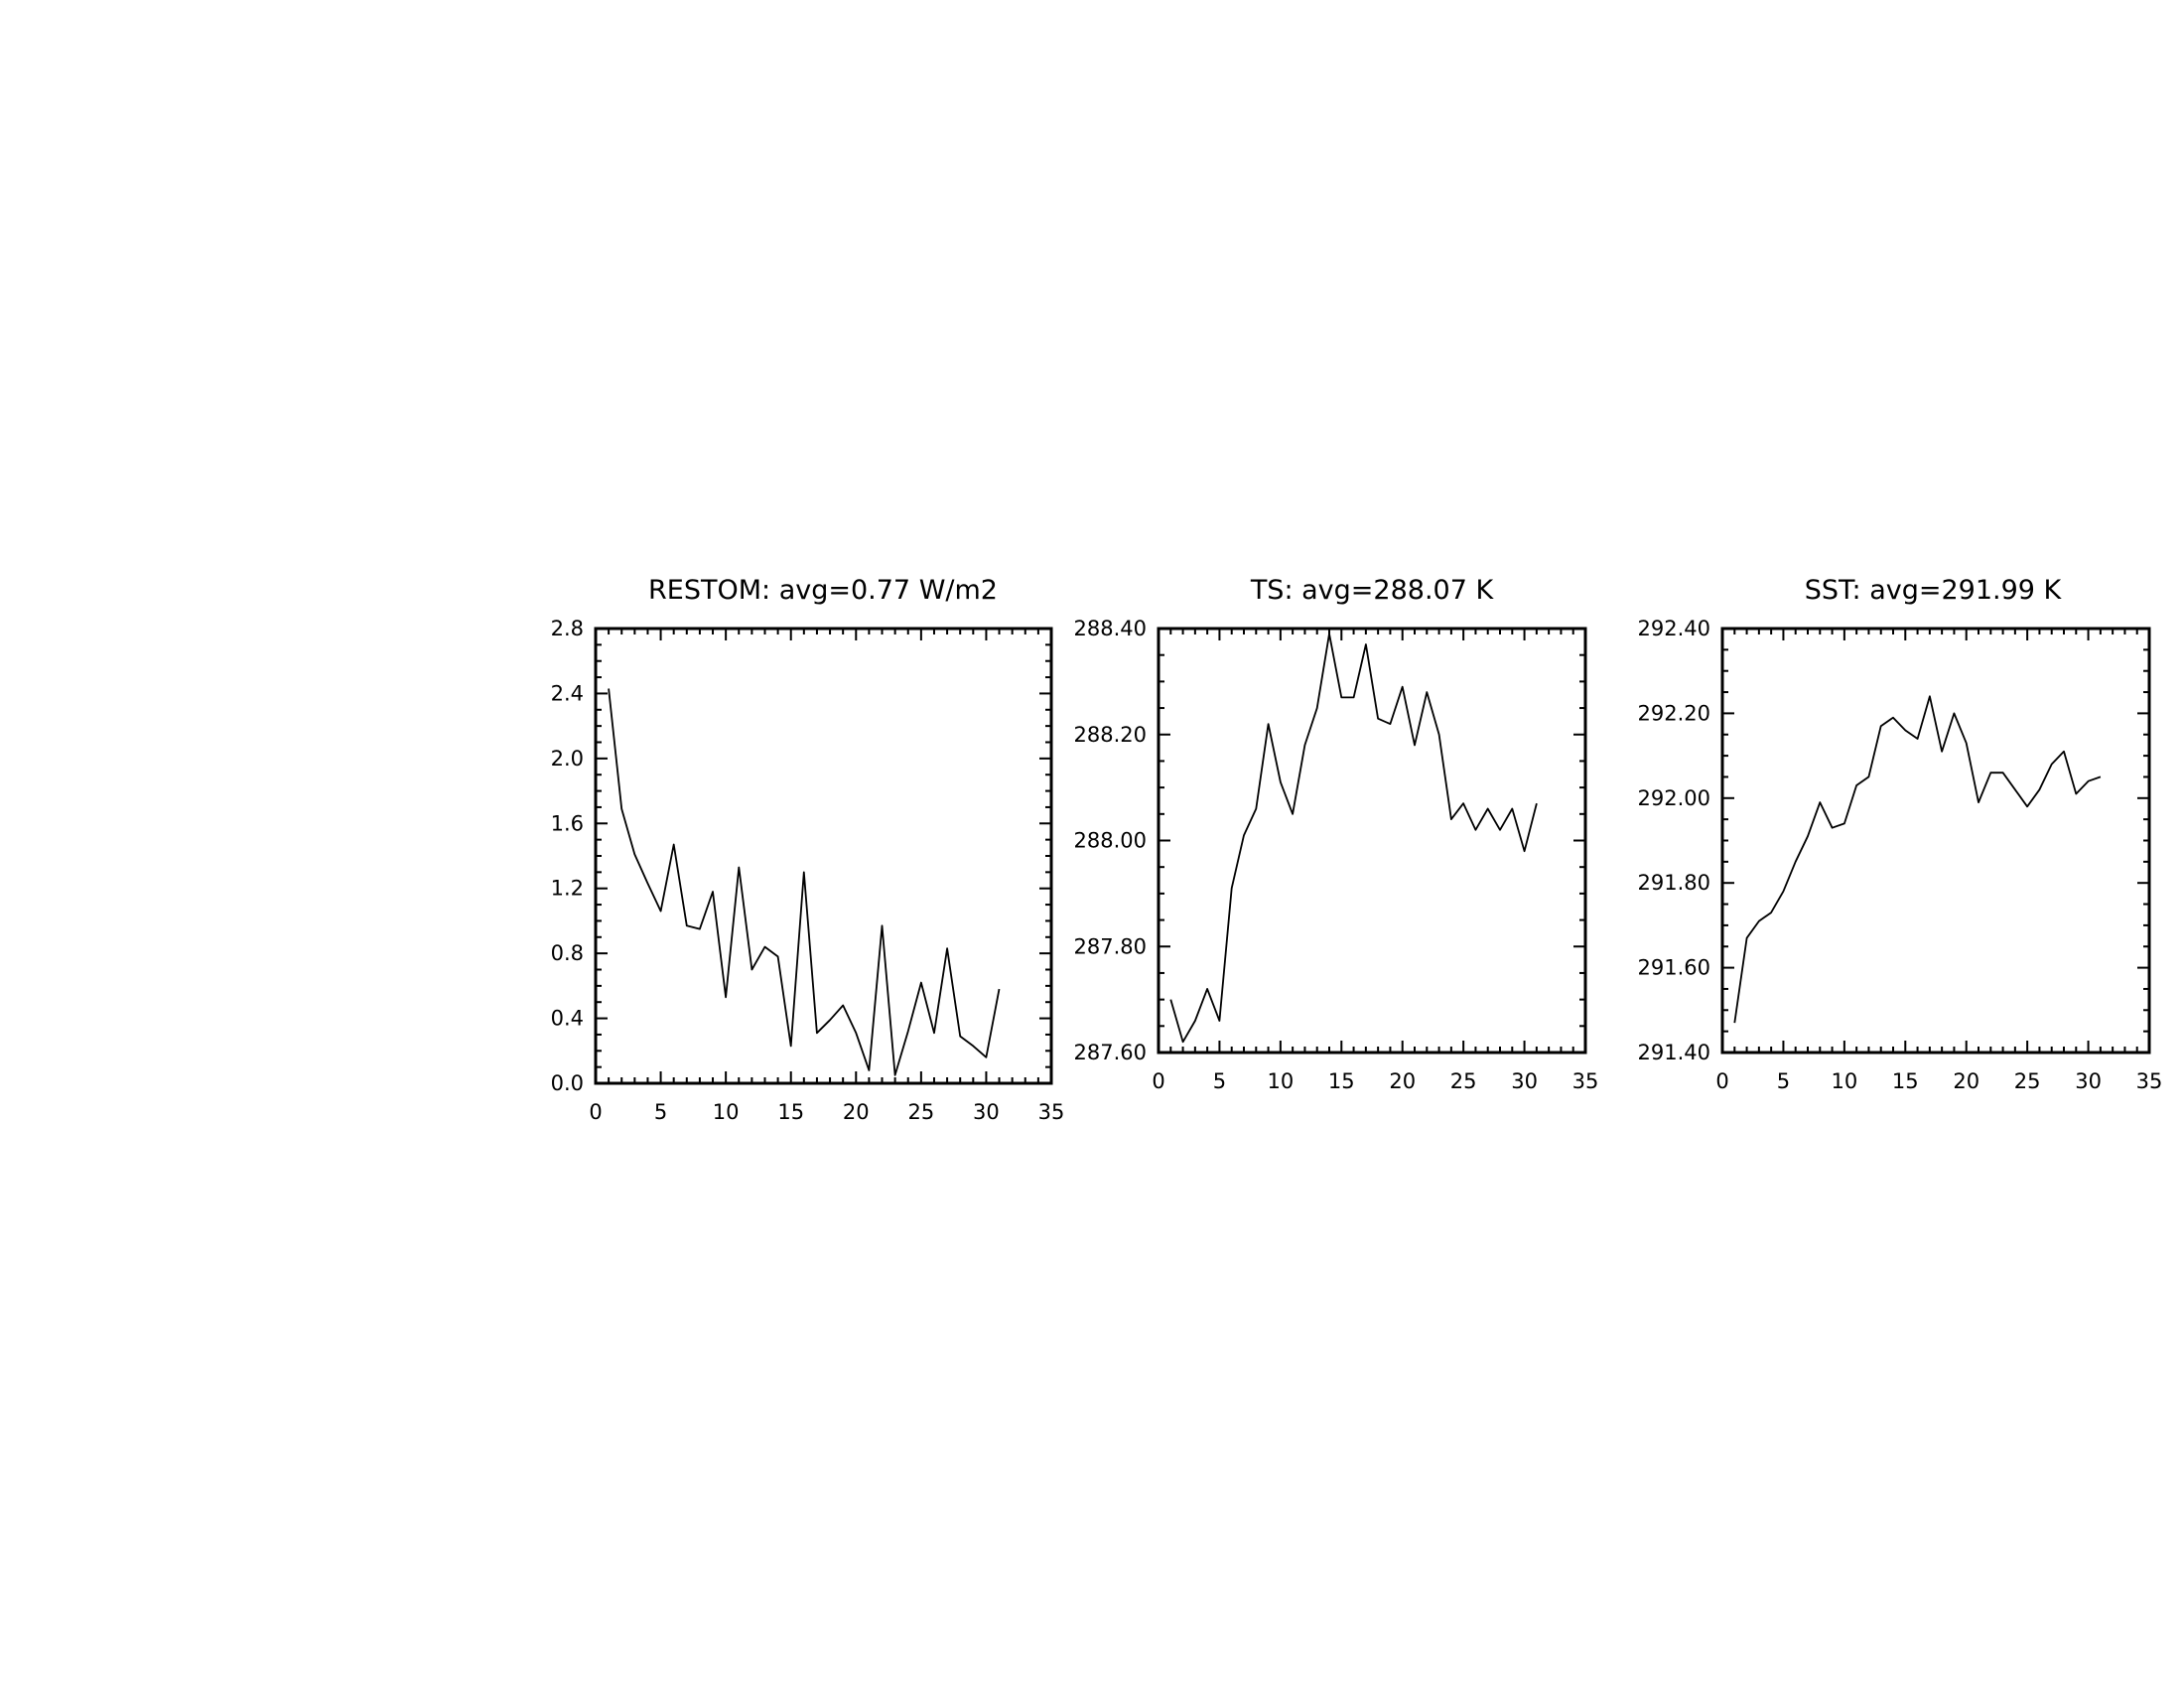 The width and height of the screenshot is (2184, 1688). What do you see at coordinates (1844, 1081) in the screenshot?
I see `sst-x-tick-label: 10` at bounding box center [1844, 1081].